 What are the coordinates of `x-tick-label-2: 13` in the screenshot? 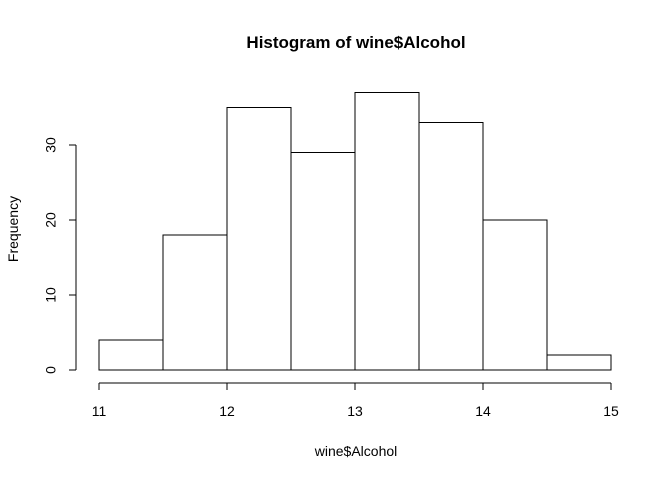 It's located at (355, 411).